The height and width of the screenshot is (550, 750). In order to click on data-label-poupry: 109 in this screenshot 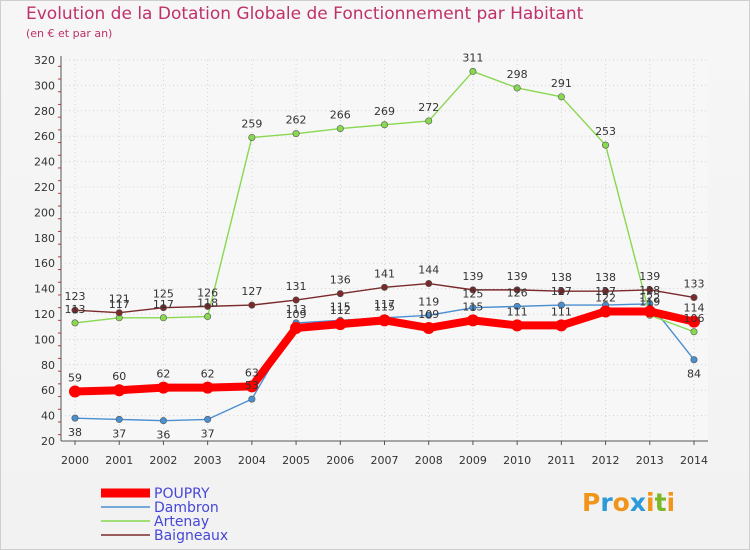, I will do `click(296, 314)`.